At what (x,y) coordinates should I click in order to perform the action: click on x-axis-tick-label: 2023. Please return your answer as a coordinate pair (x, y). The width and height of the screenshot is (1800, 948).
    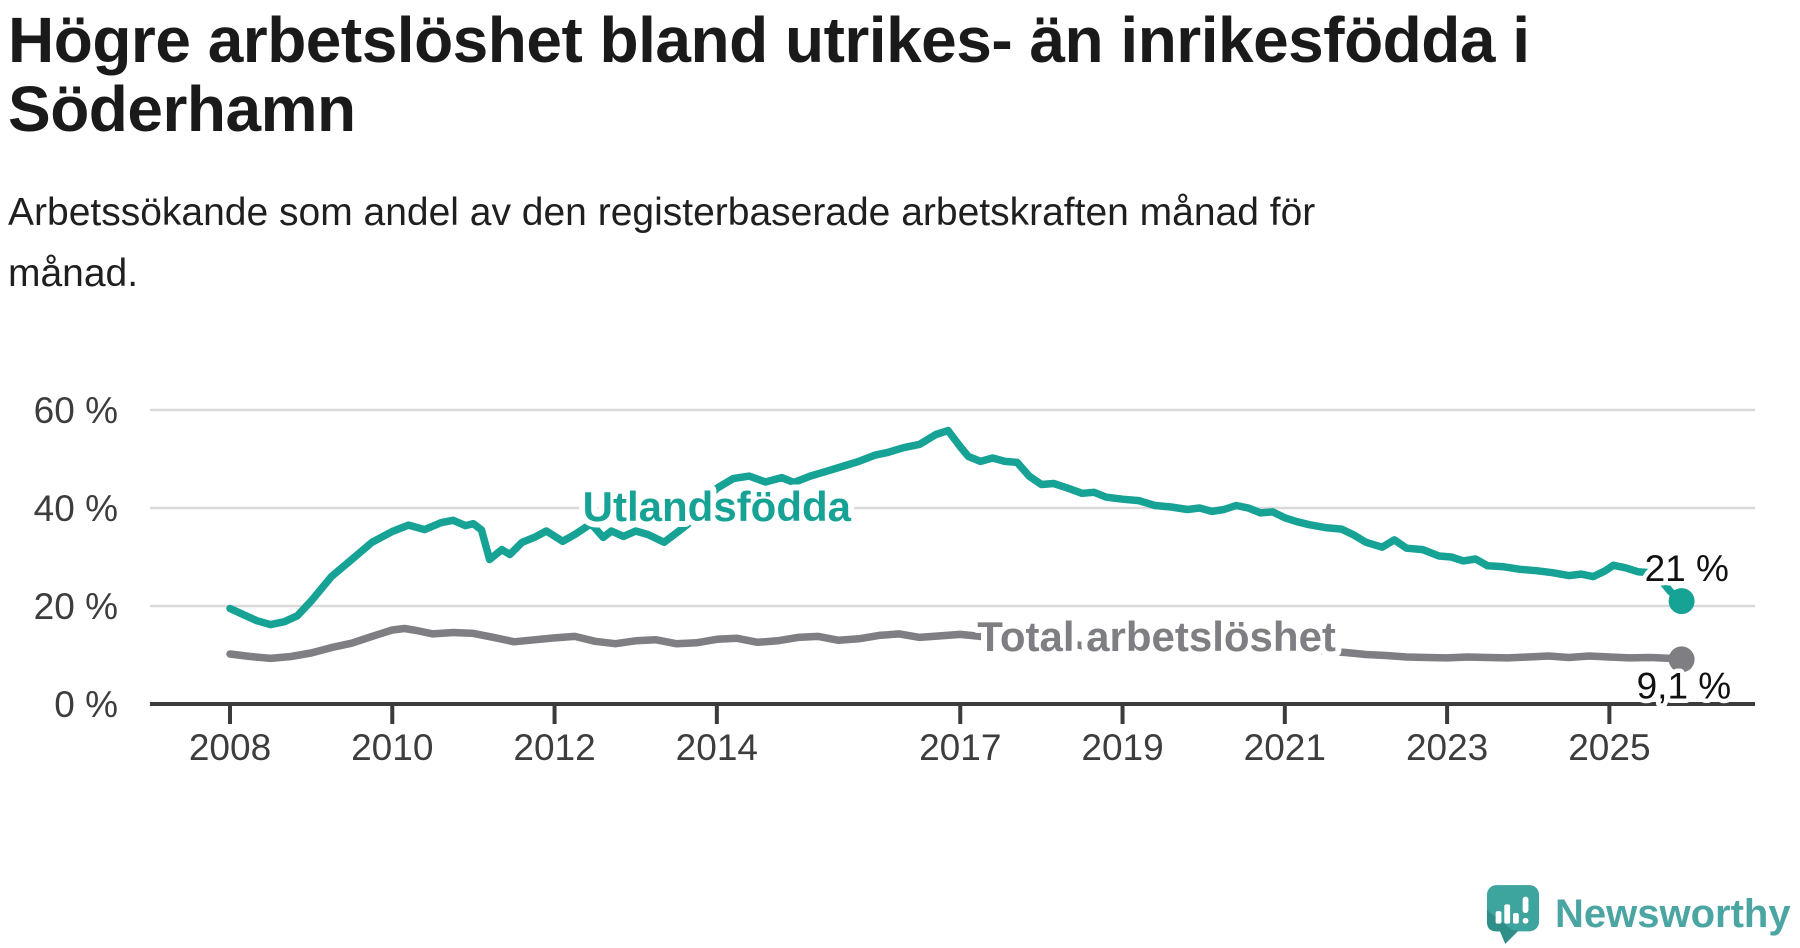
    Looking at the image, I should click on (1447, 747).